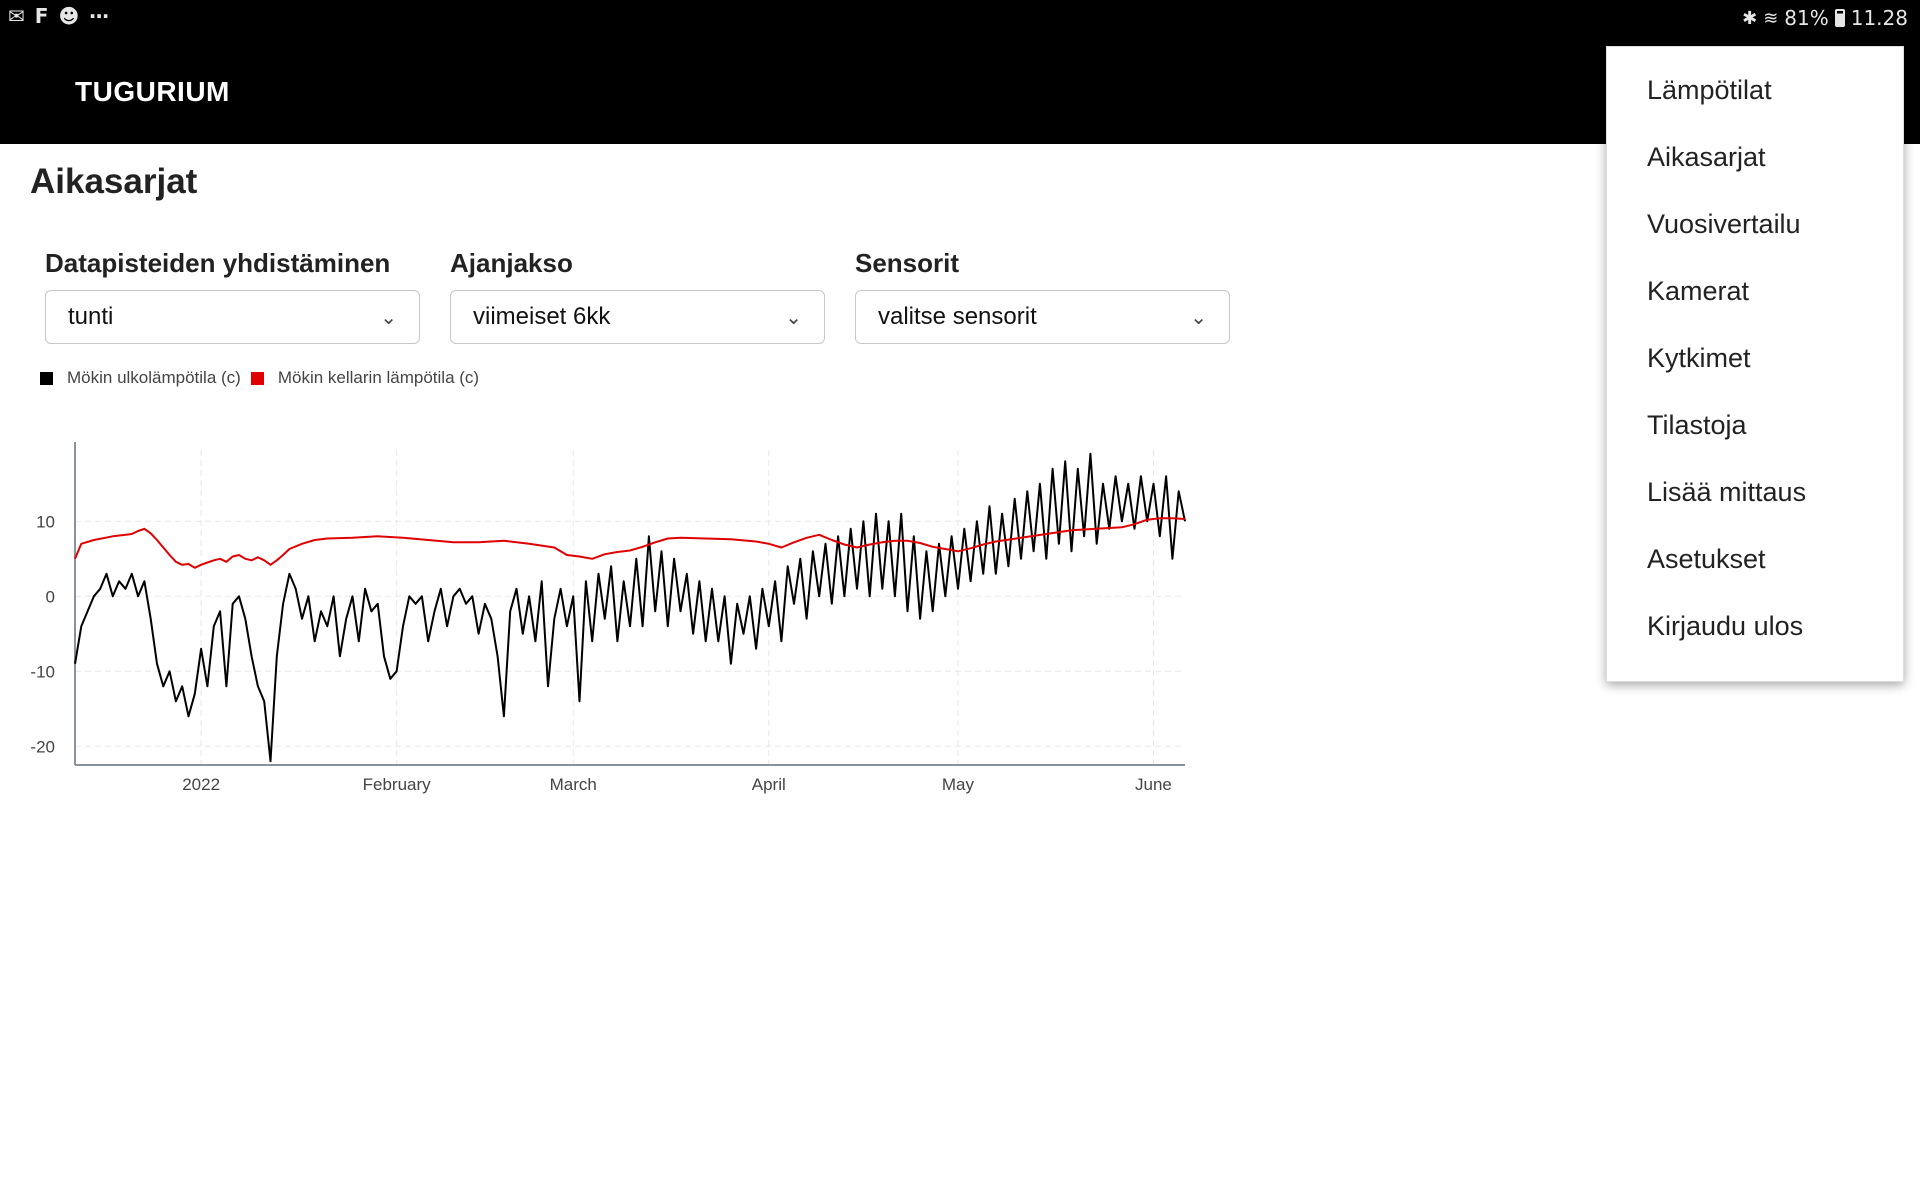 Image resolution: width=1920 pixels, height=1200 pixels. Describe the element at coordinates (1750, 18) in the screenshot. I see `bluetooth-icon: ✱` at that location.